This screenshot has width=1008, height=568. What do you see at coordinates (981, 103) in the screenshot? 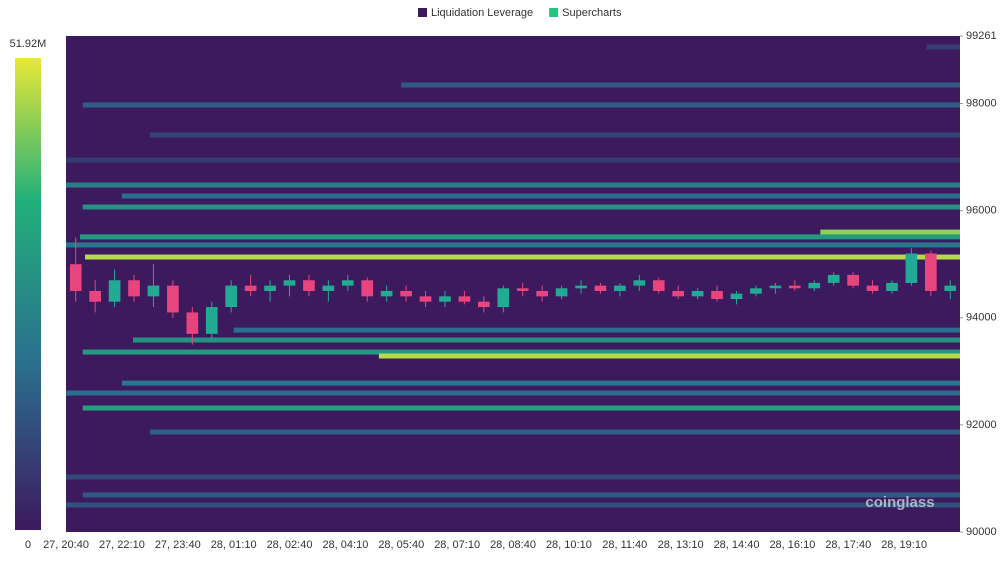
I see `y-tick-label: 98000` at bounding box center [981, 103].